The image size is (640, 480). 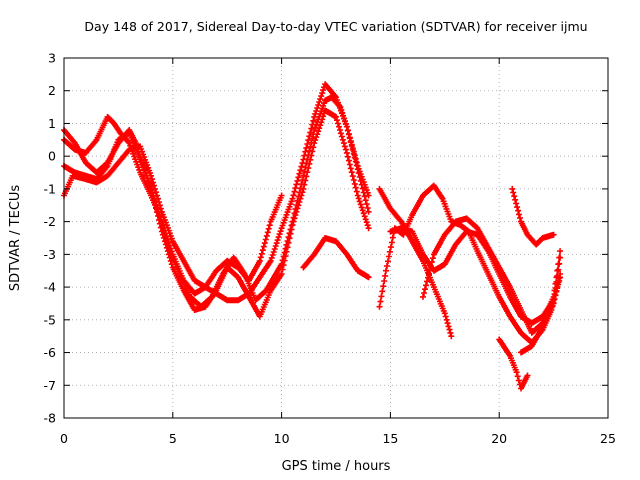 I want to click on y-tick-label: -5, so click(x=50, y=319).